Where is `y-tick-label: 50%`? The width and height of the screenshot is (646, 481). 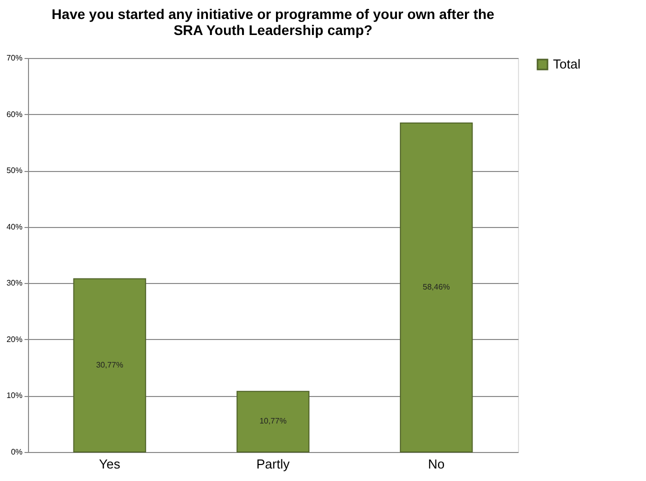
y-tick-label: 50% is located at coordinates (14, 171).